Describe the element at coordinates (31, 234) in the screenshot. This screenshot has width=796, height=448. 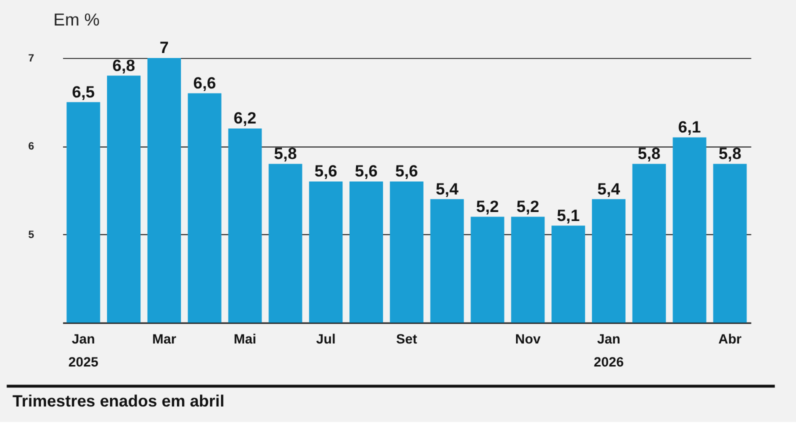
I see `y-tick-label: 5` at that location.